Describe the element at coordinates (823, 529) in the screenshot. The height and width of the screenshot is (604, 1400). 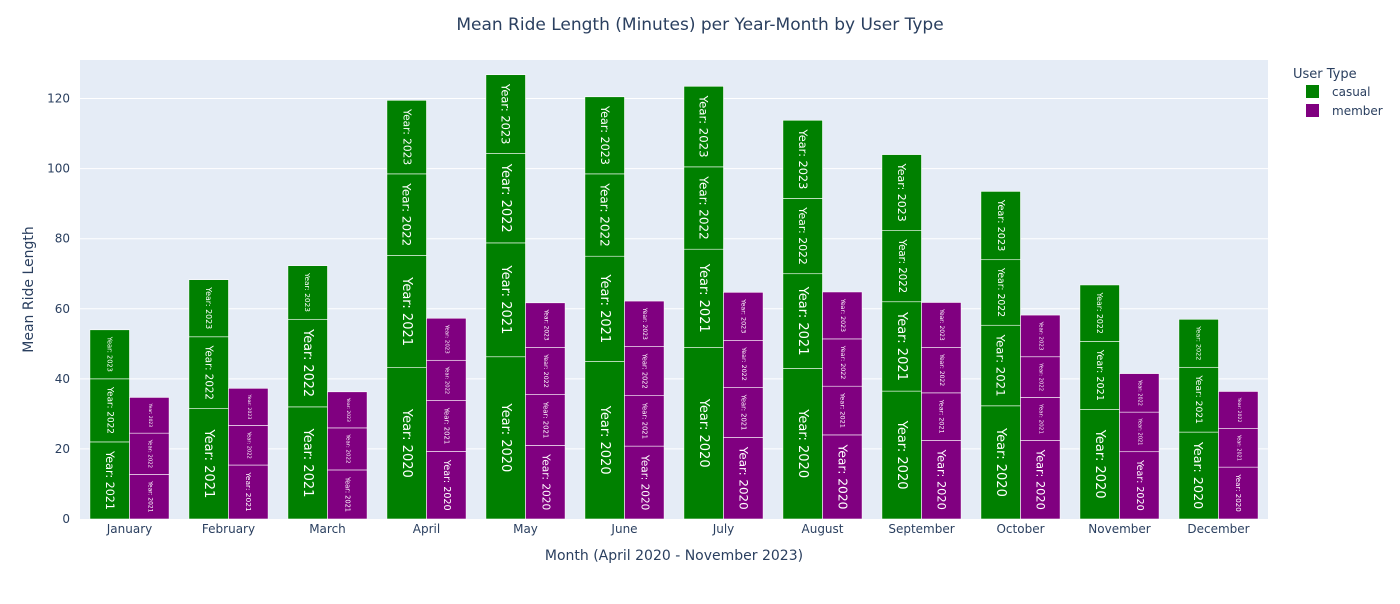
I see `x-tick-label: August` at that location.